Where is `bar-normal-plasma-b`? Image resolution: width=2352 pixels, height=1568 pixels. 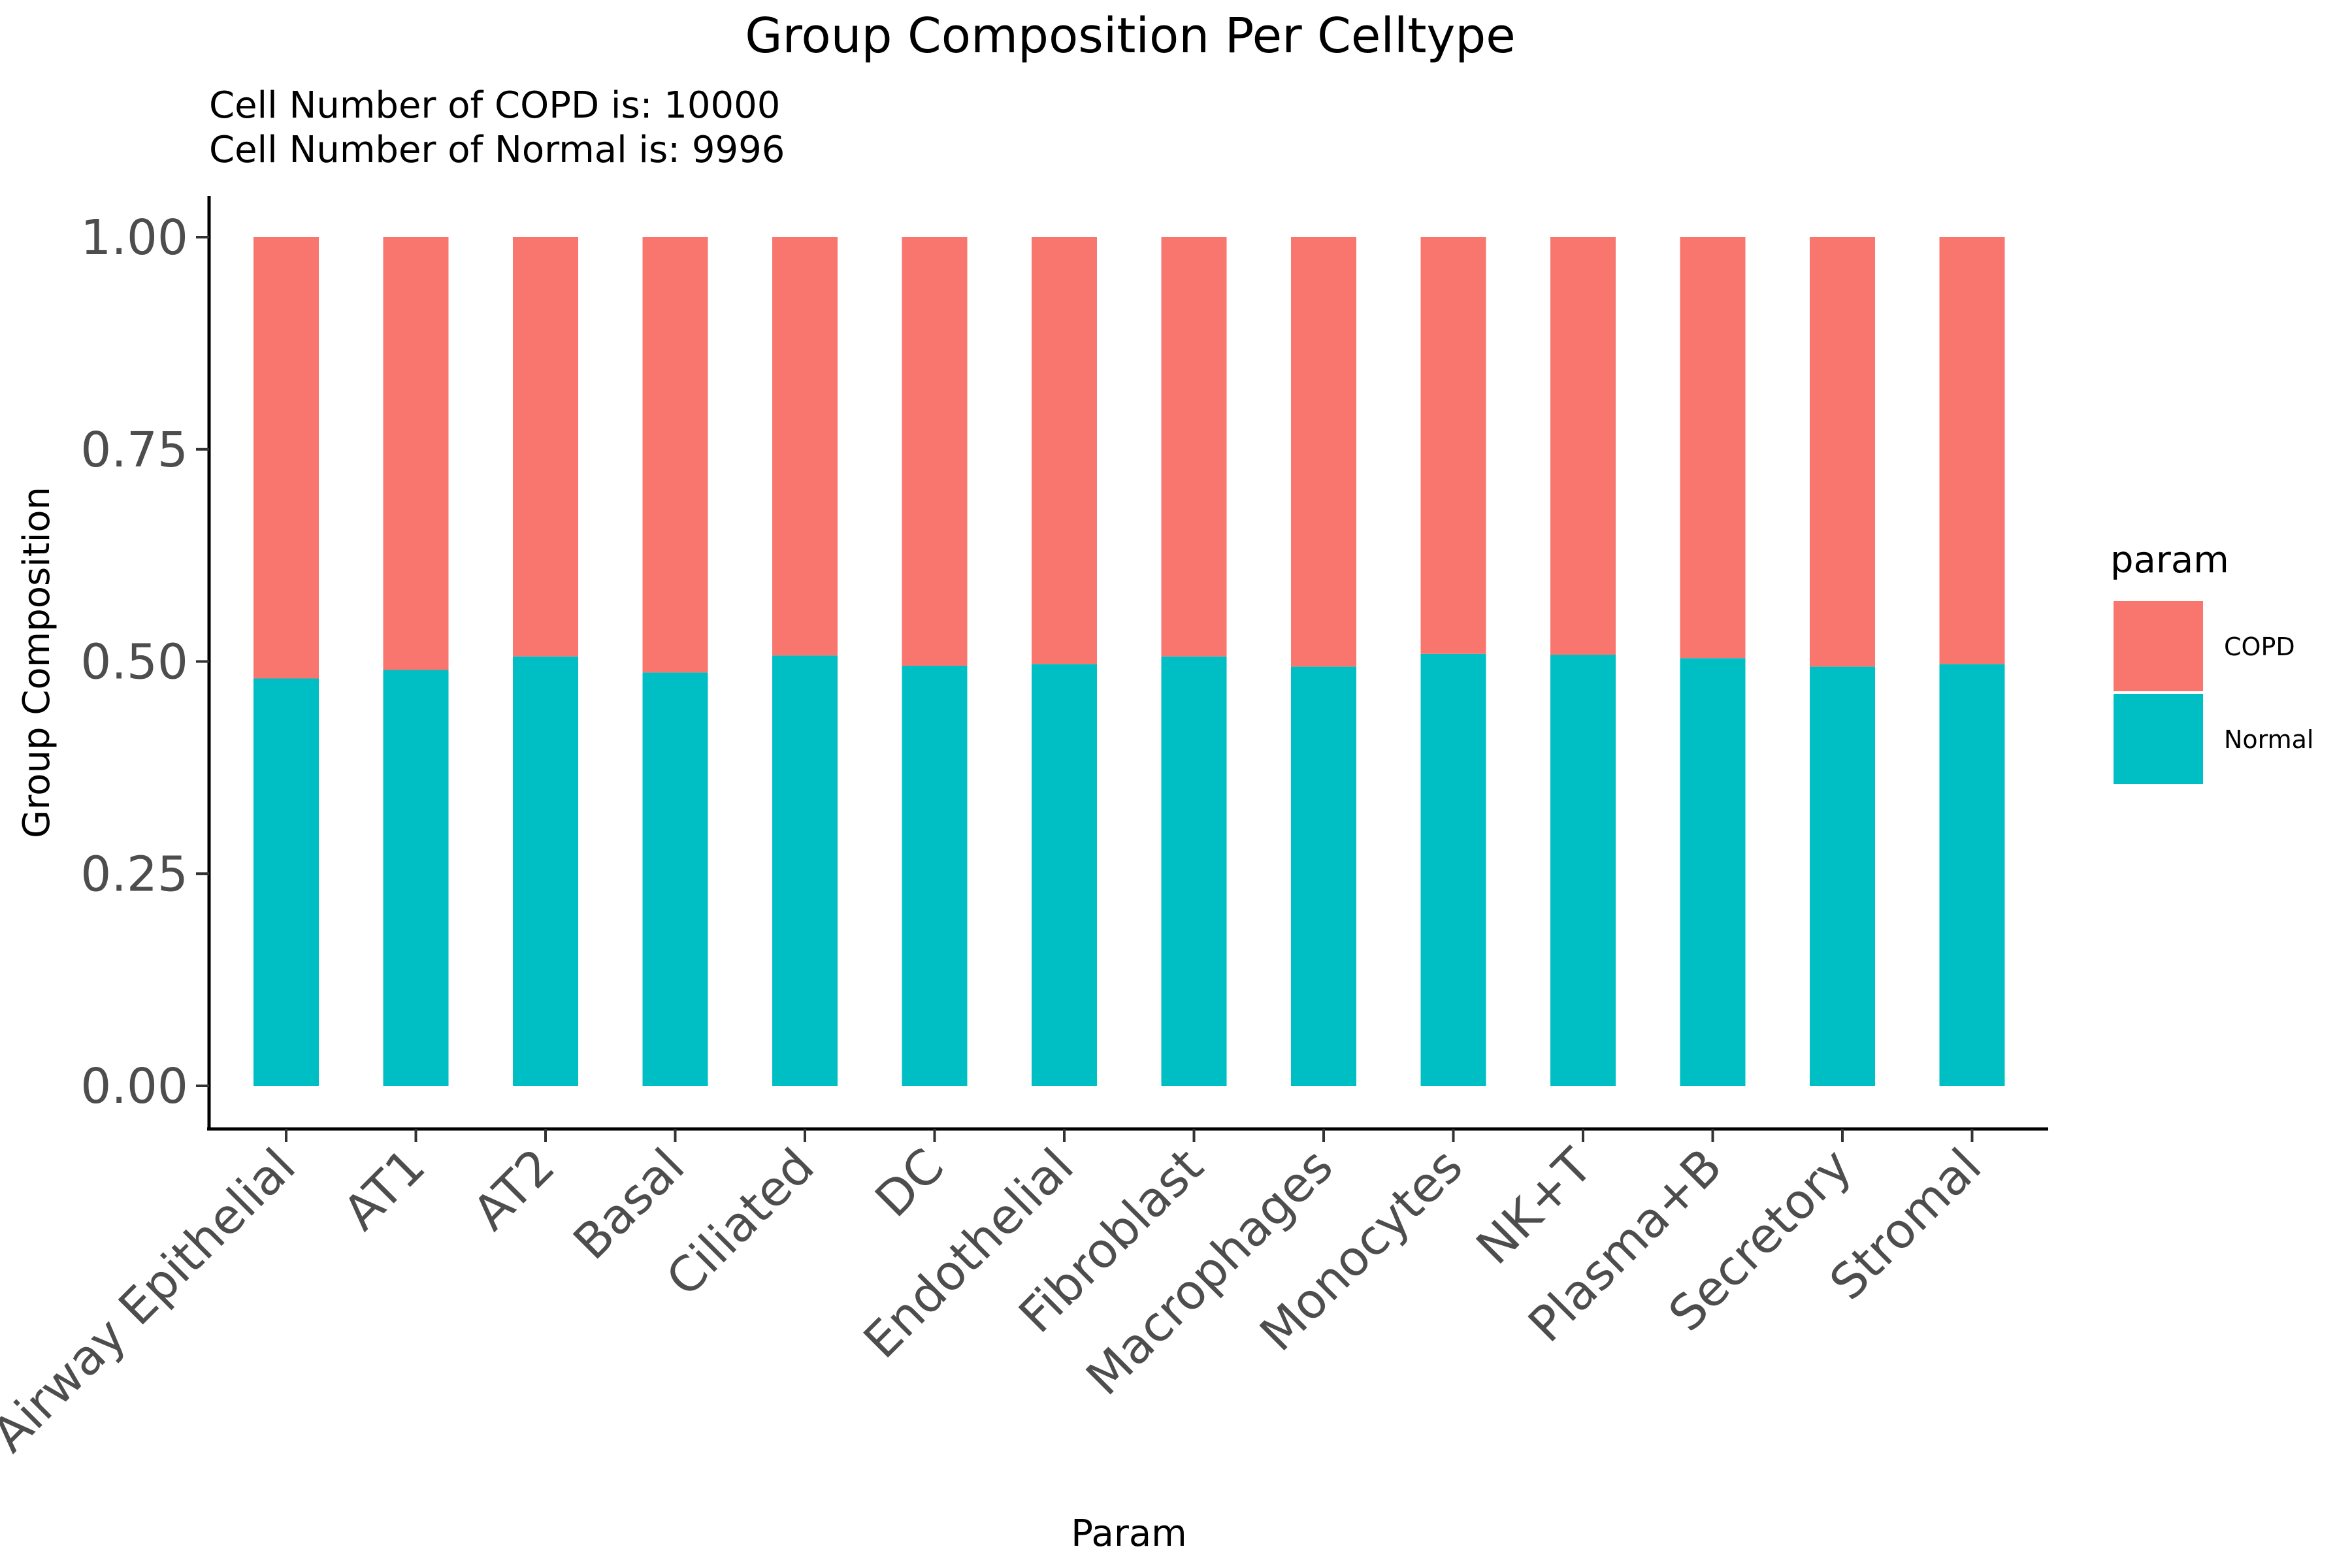 bar-normal-plasma-b is located at coordinates (1713, 872).